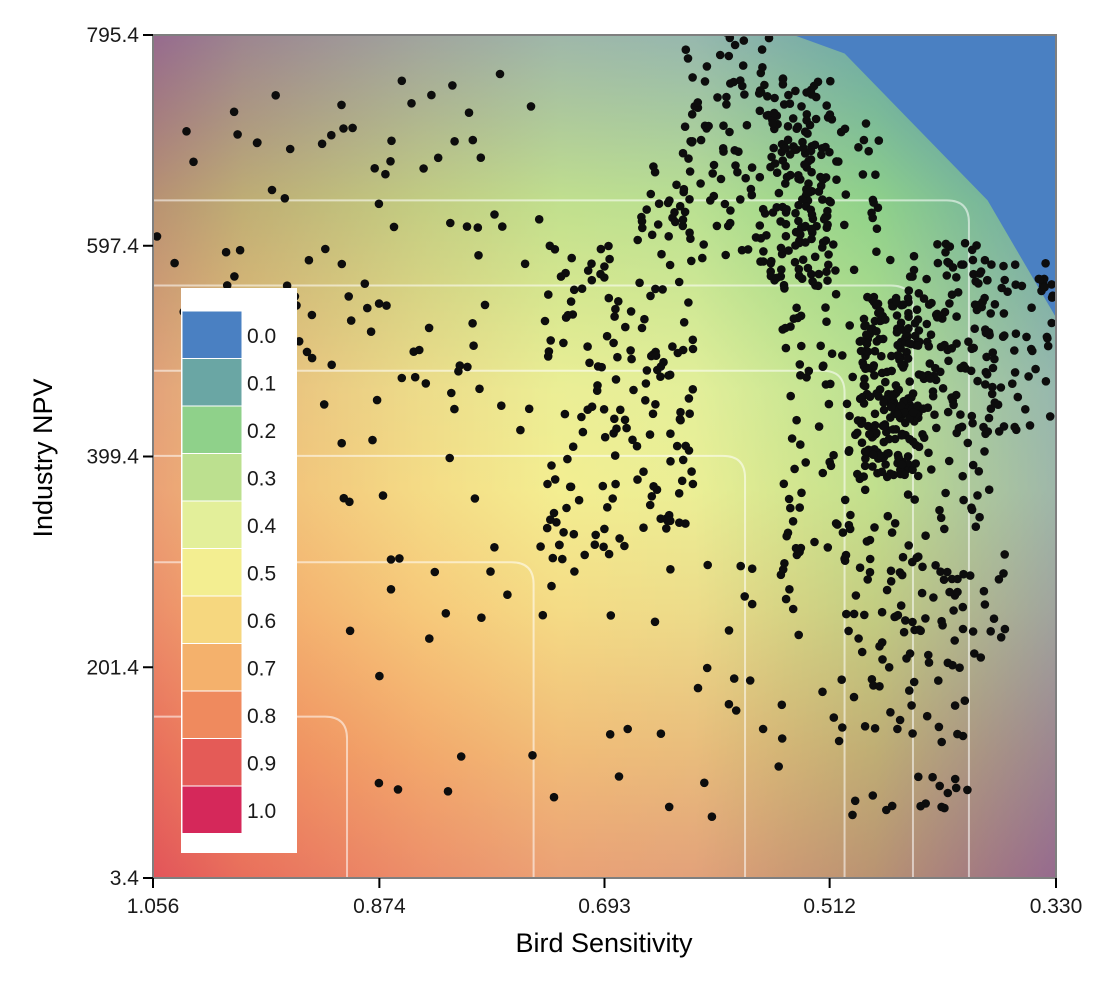 The image size is (1095, 984). I want to click on legend-label: 0.0, so click(261, 336).